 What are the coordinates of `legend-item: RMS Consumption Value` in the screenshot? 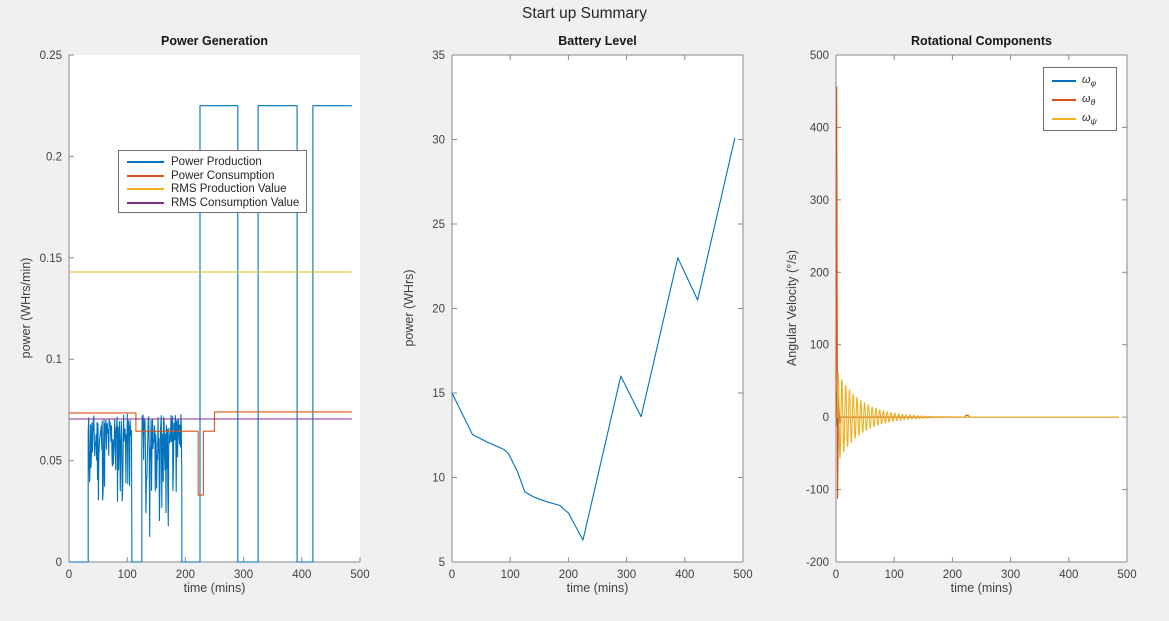 It's located at (216, 203).